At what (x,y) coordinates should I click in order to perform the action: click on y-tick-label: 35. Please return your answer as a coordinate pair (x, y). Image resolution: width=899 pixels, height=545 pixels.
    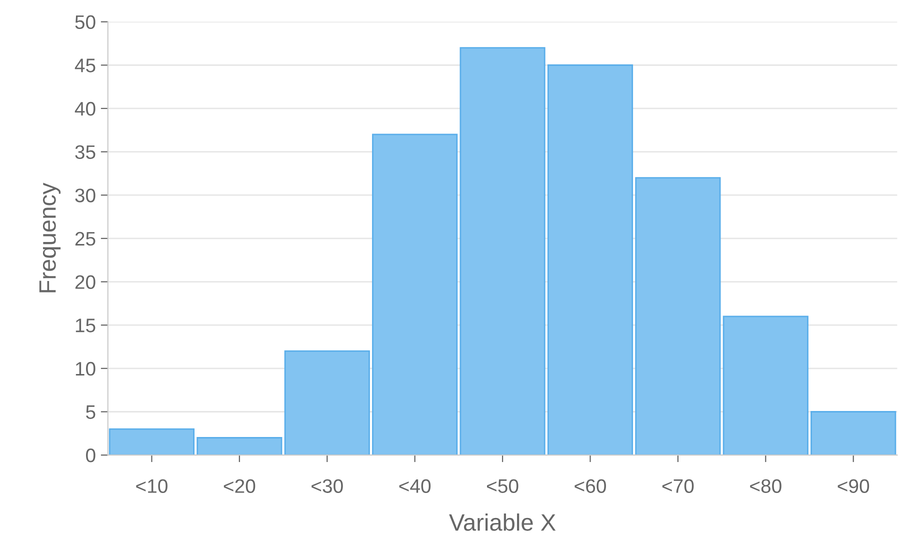
    Looking at the image, I should click on (85, 152).